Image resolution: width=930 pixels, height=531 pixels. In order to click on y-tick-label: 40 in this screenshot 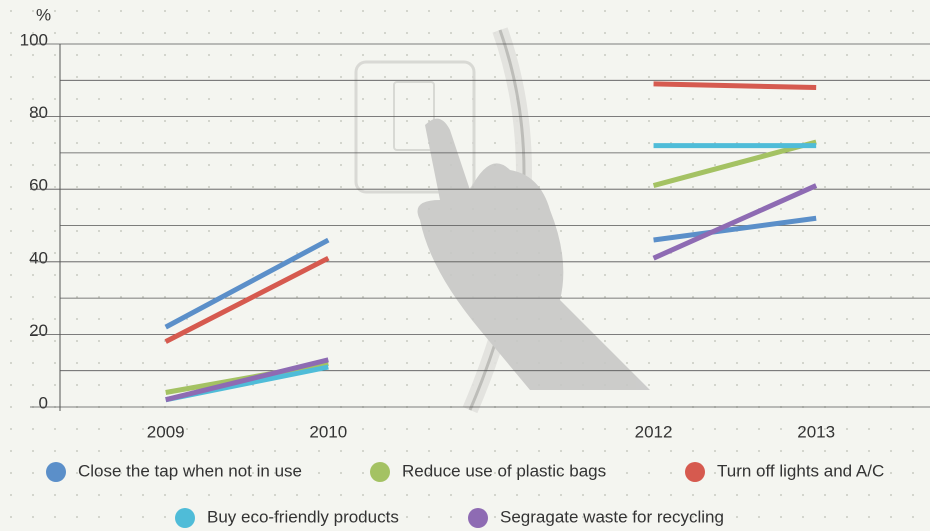, I will do `click(38, 257)`.